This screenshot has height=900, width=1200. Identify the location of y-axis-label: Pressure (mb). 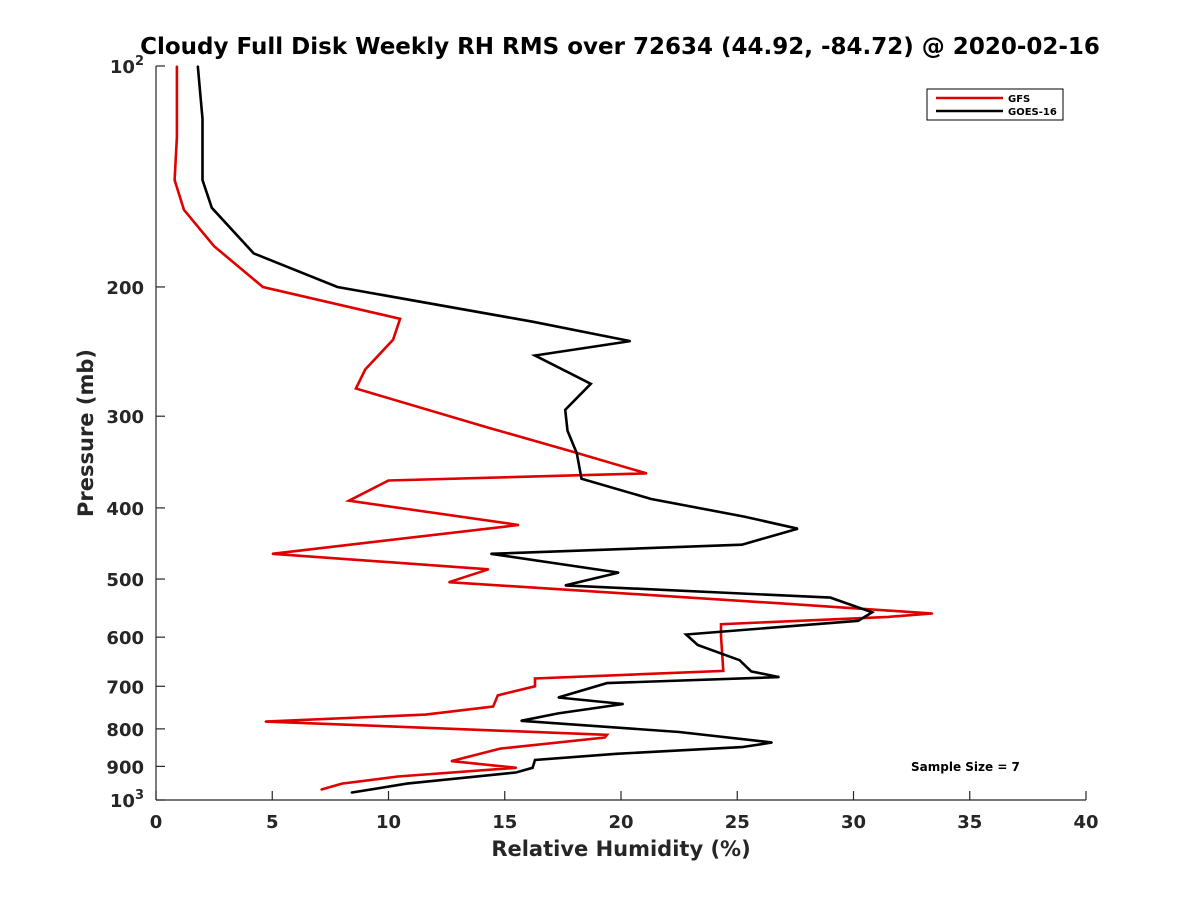
(86, 433).